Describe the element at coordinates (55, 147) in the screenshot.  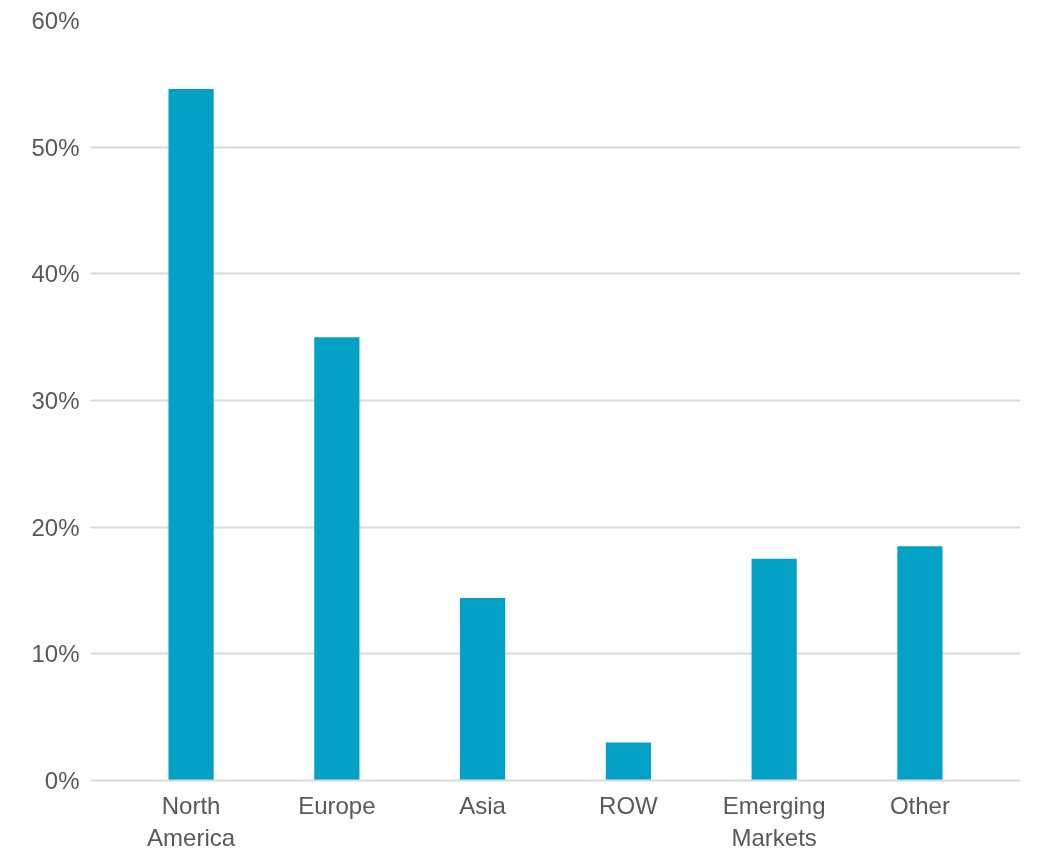
I see `y-tick-label: 50%` at that location.